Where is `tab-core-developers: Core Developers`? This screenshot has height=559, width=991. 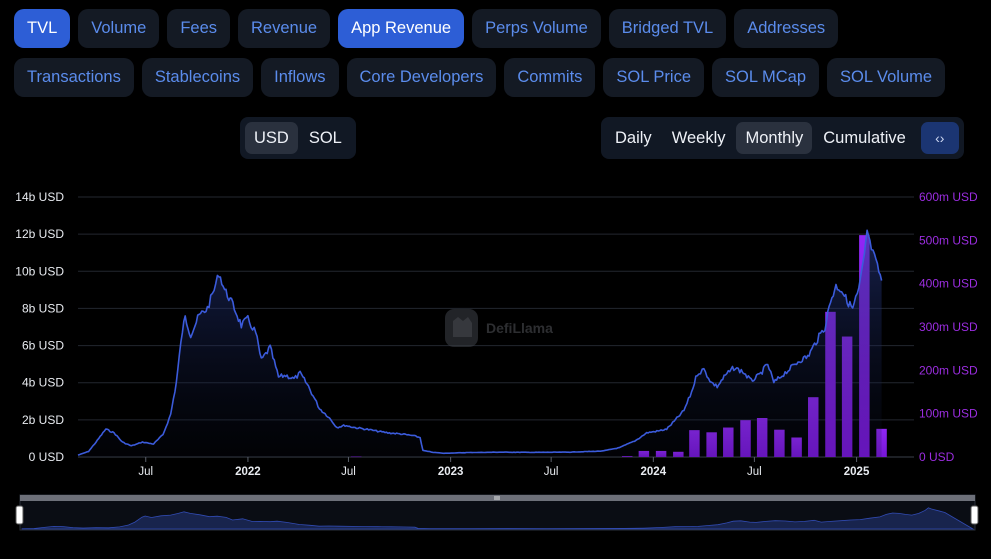 tab-core-developers: Core Developers is located at coordinates (421, 77).